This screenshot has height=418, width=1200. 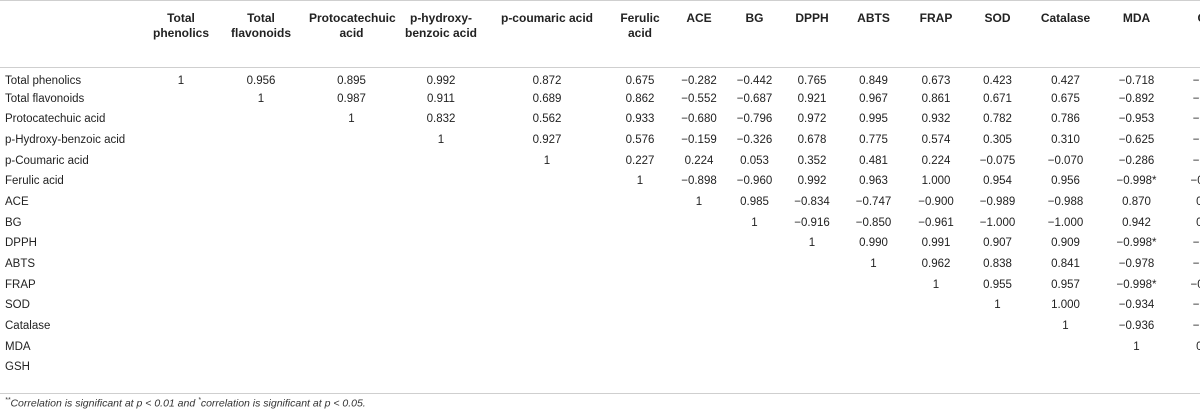 I want to click on correlation-cell: 0.971, so click(x=1198, y=222).